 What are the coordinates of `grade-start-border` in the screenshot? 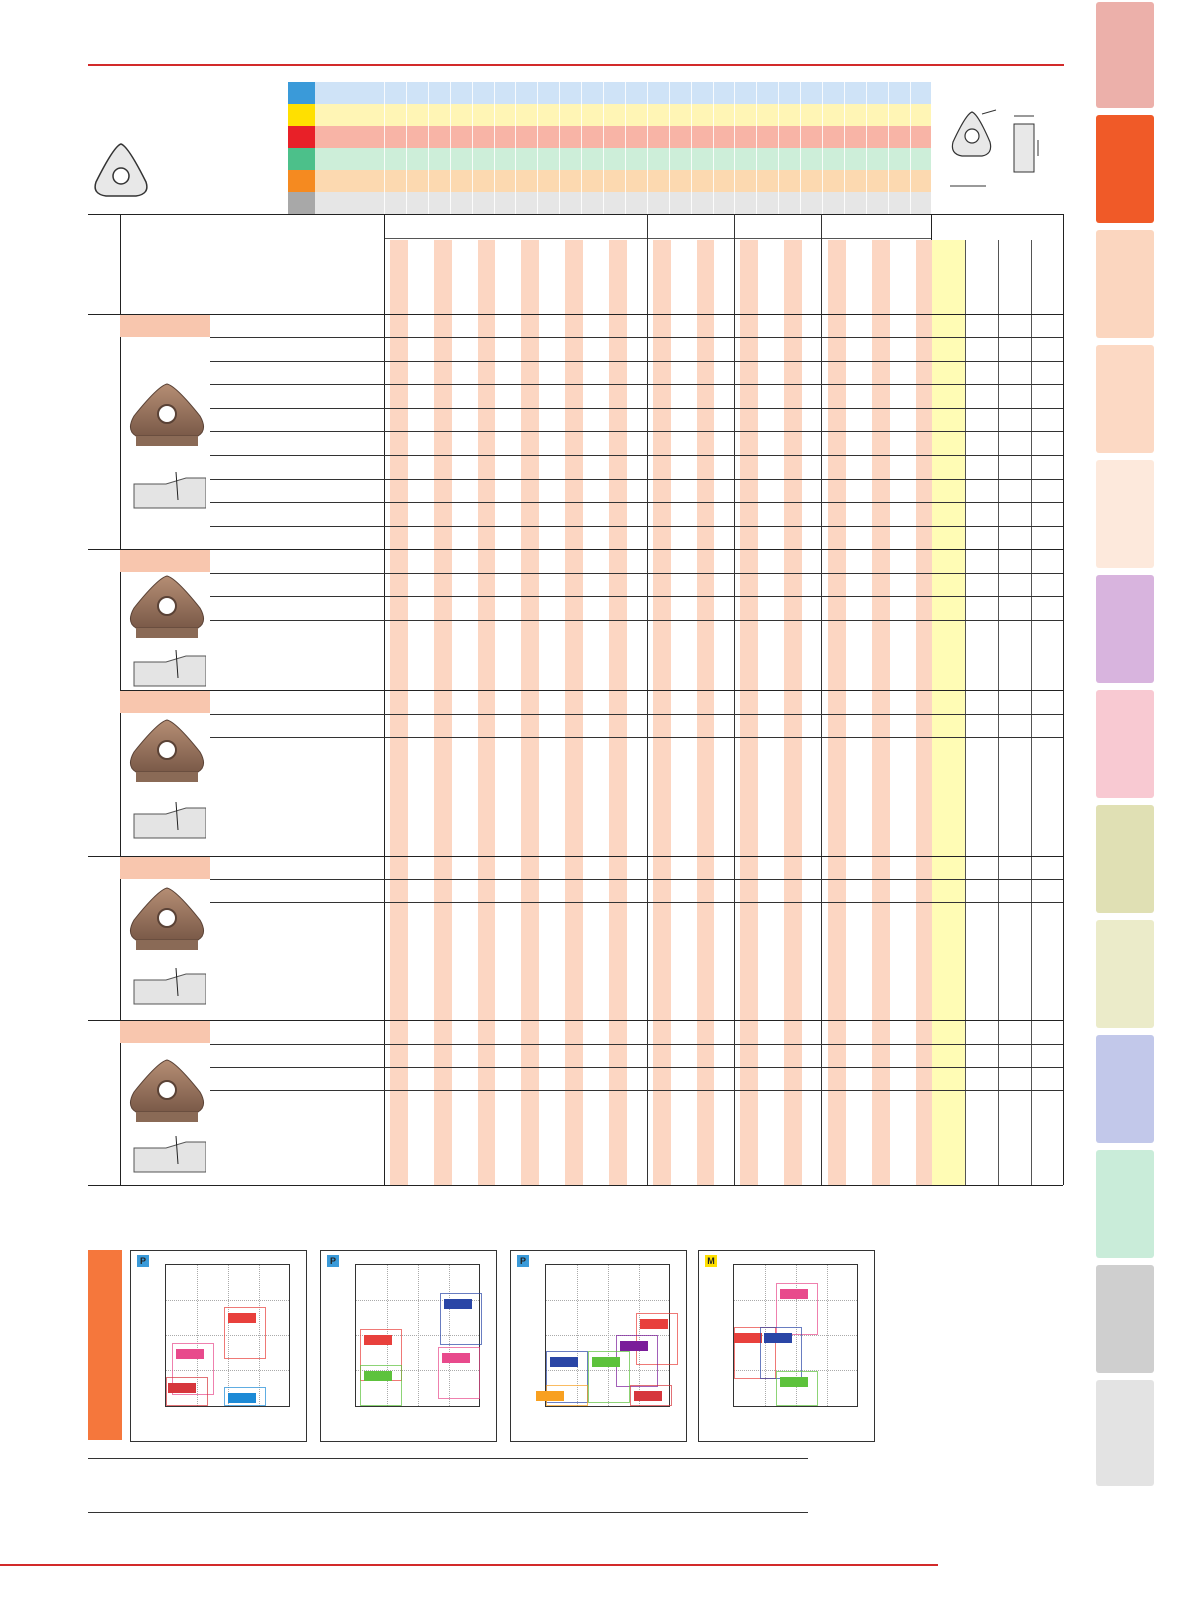 It's located at (384, 699).